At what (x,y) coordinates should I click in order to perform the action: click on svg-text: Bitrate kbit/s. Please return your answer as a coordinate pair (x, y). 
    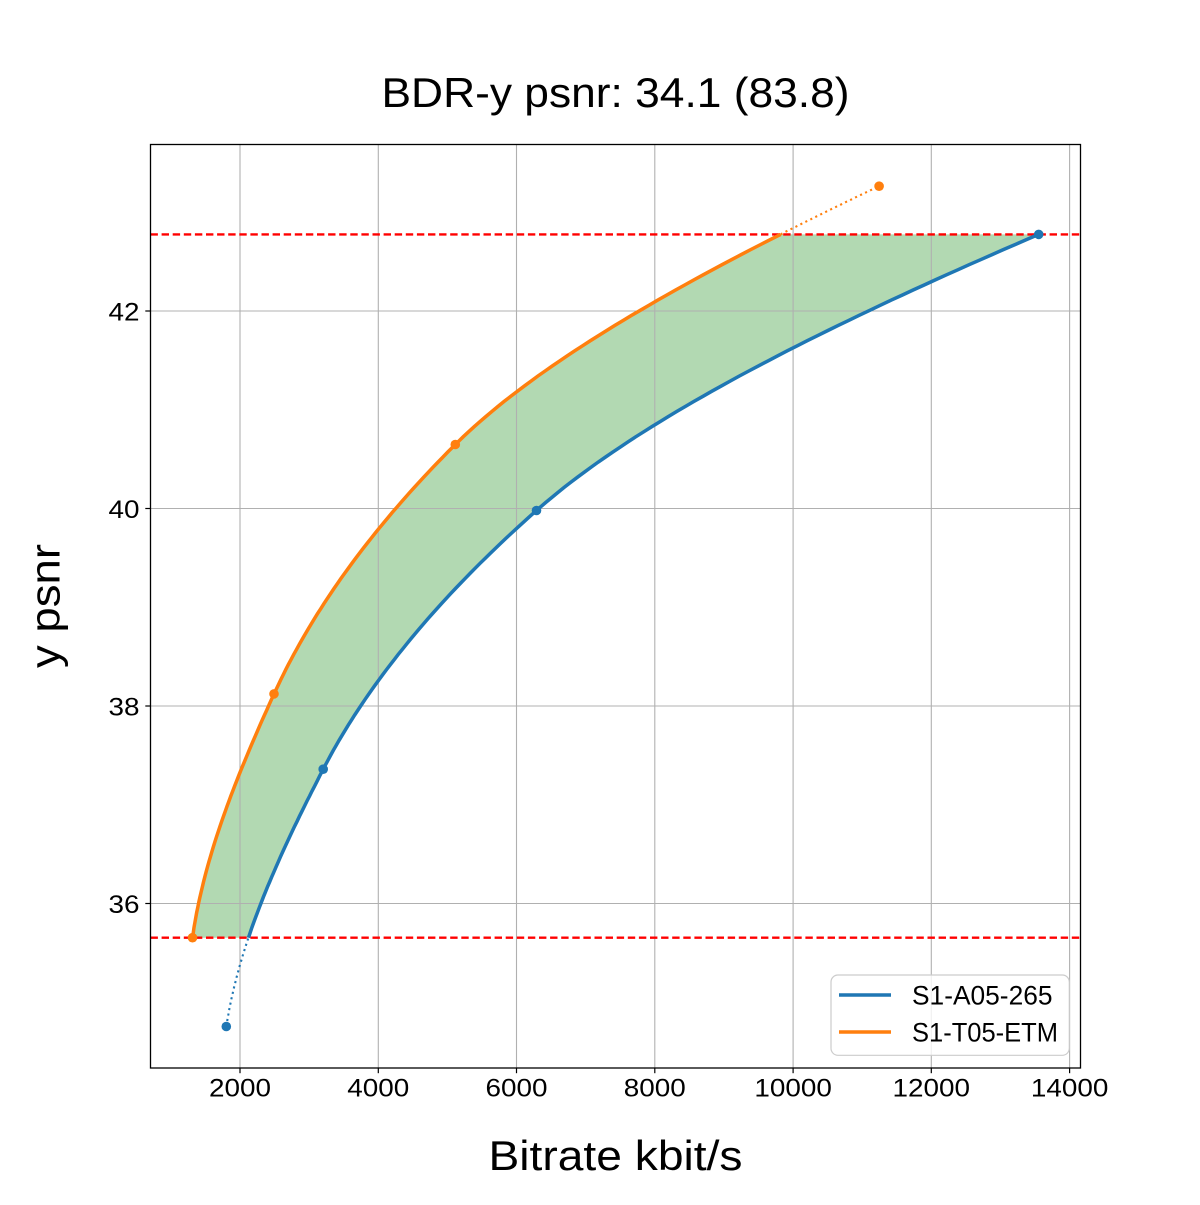
    Looking at the image, I should click on (616, 1155).